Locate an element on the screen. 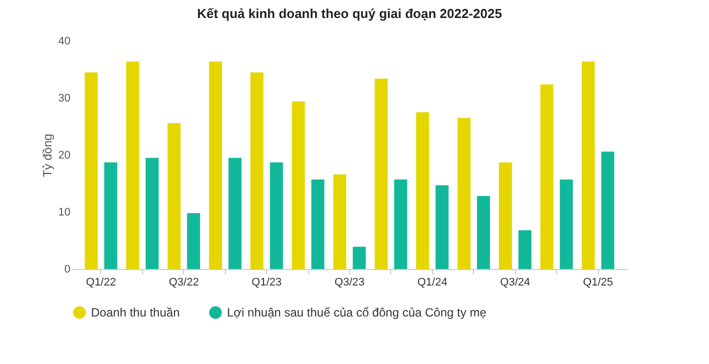  legend-label: Lợi nhuận sau thuế của cổ đông của Công ty mẹ is located at coordinates (357, 313).